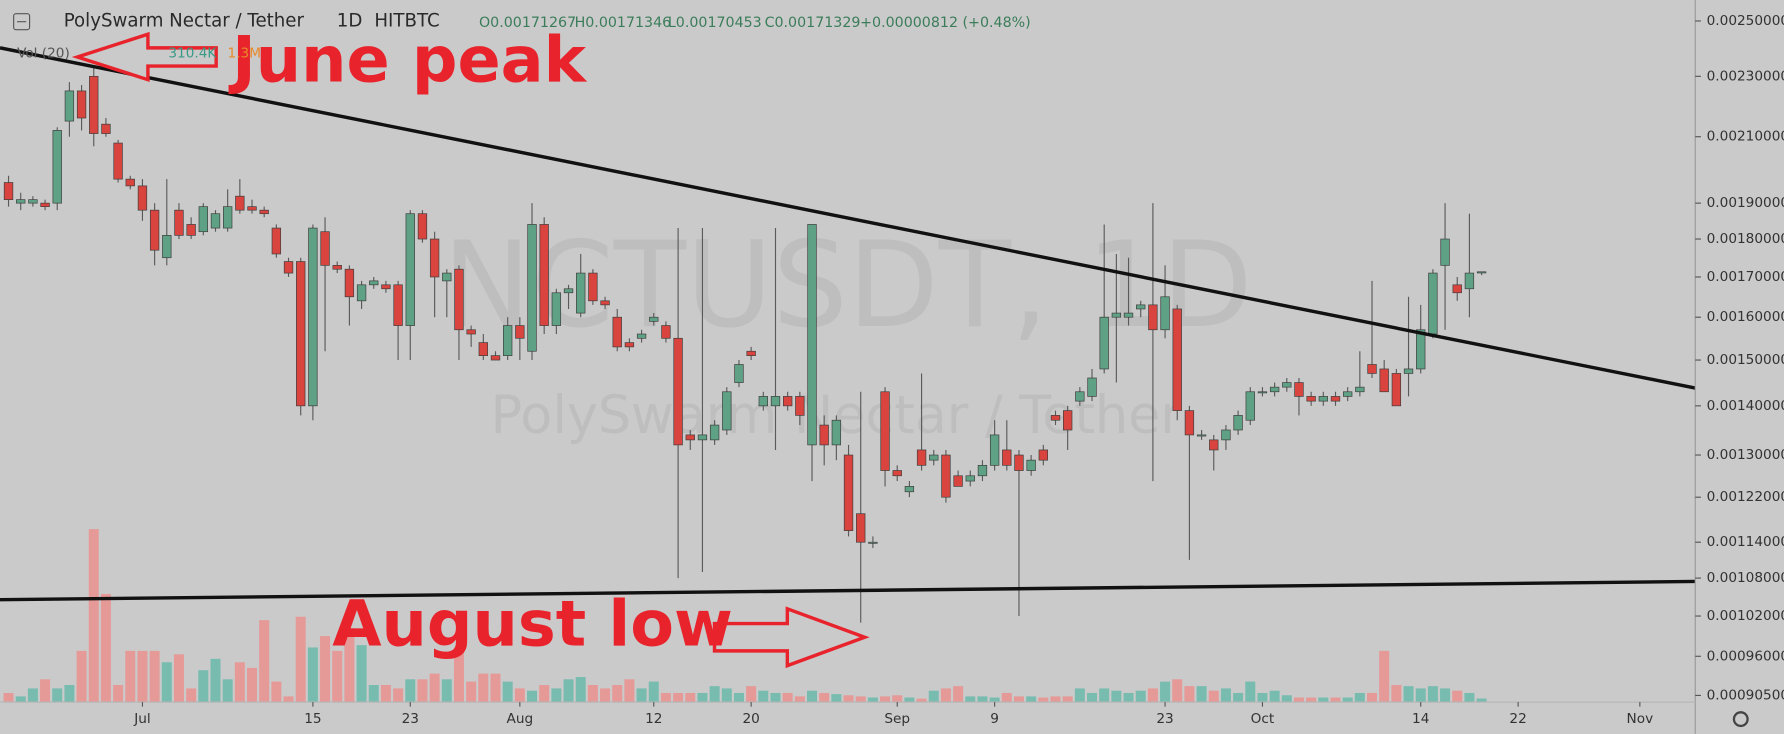 The width and height of the screenshot is (1784, 734). What do you see at coordinates (184, 21) in the screenshot?
I see `symbol-title: PolySwarm Nectar / Tether` at bounding box center [184, 21].